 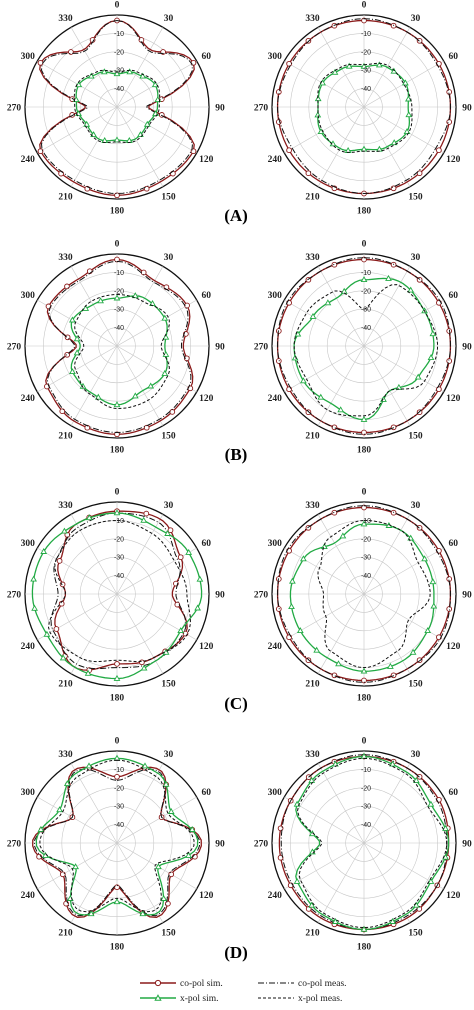 What do you see at coordinates (467, 347) in the screenshot?
I see `angle-tick-label: 90` at bounding box center [467, 347].